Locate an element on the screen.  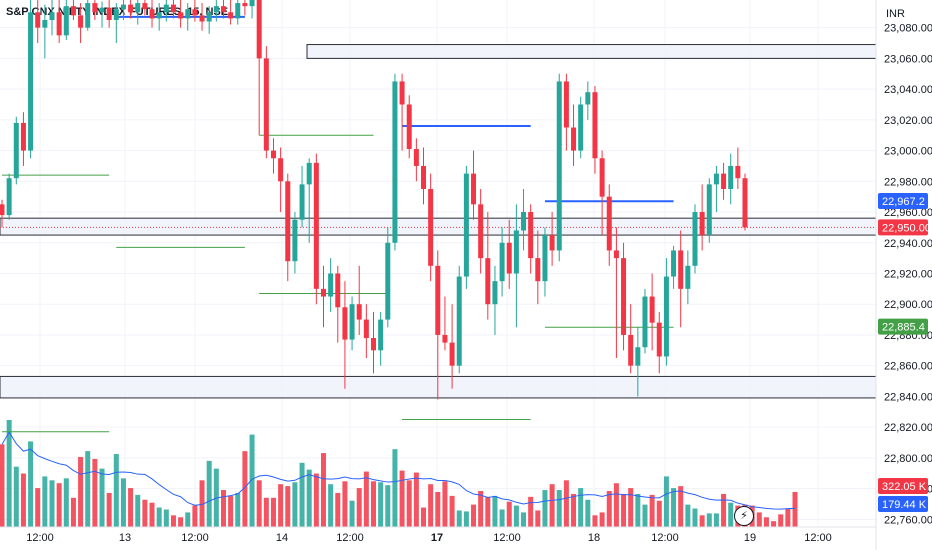
currency-label: INR is located at coordinates (895, 14).